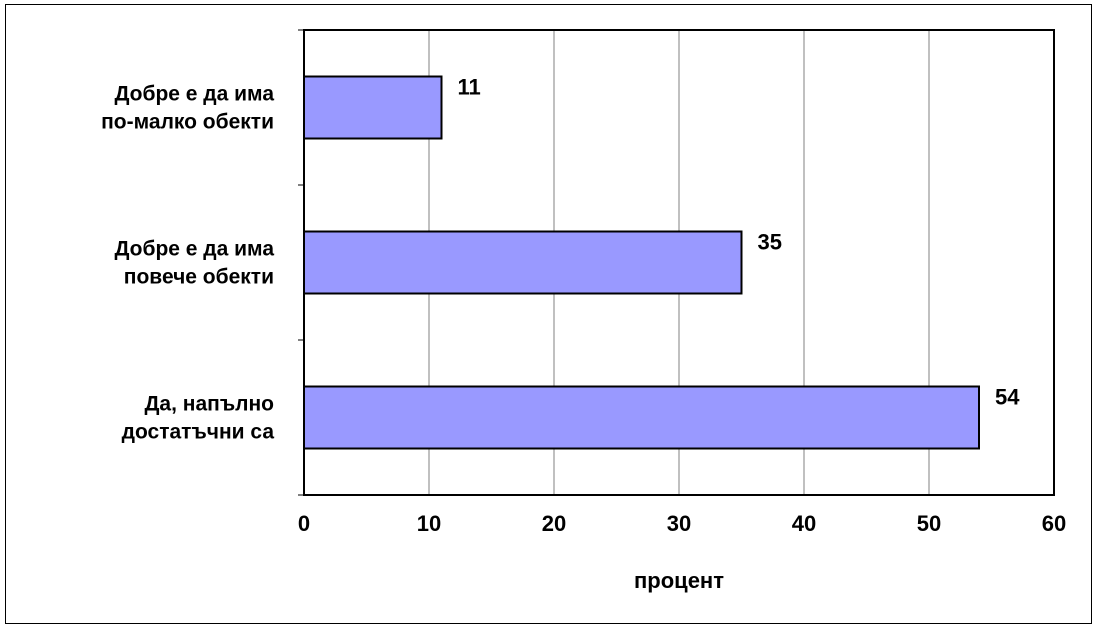 This screenshot has height=629, width=1099. Describe the element at coordinates (187, 122) in the screenshot. I see `category-label-line: по-малко обекти` at that location.